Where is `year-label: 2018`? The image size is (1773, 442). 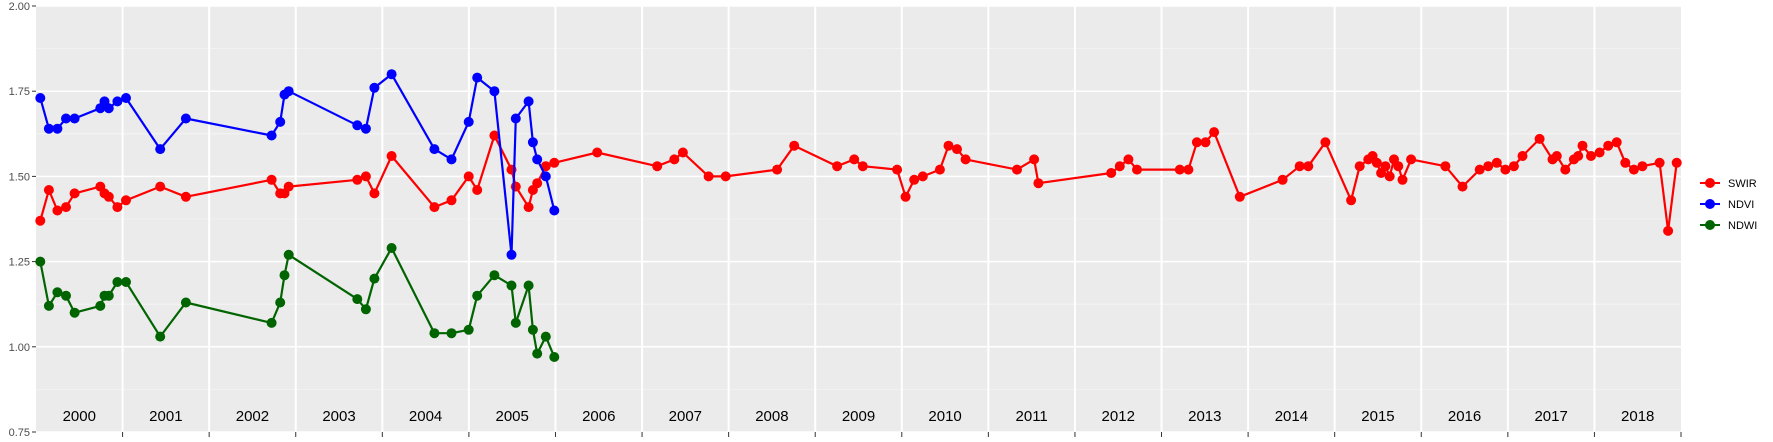 year-label: 2018 is located at coordinates (1637, 416).